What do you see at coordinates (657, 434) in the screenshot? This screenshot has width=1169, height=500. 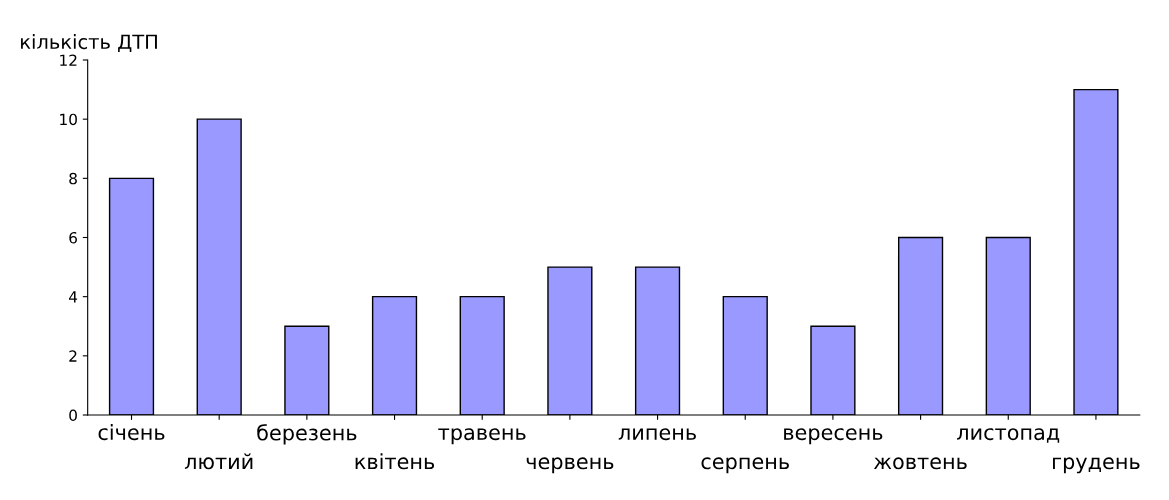 I see `x-tick-label: липень` at bounding box center [657, 434].